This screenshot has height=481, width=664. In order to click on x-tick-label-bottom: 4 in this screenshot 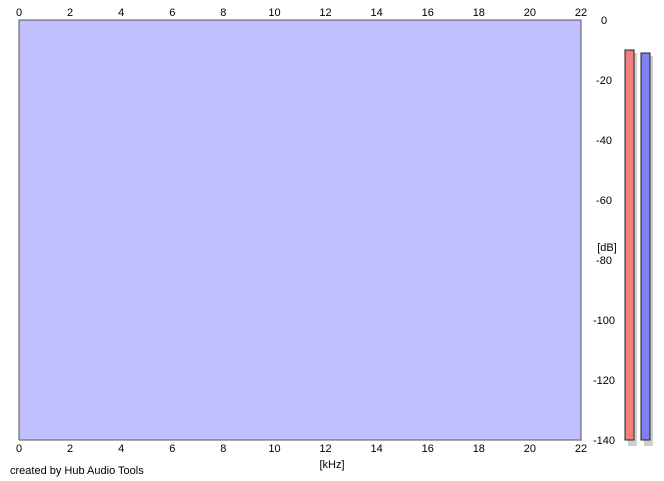, I will do `click(121, 449)`.